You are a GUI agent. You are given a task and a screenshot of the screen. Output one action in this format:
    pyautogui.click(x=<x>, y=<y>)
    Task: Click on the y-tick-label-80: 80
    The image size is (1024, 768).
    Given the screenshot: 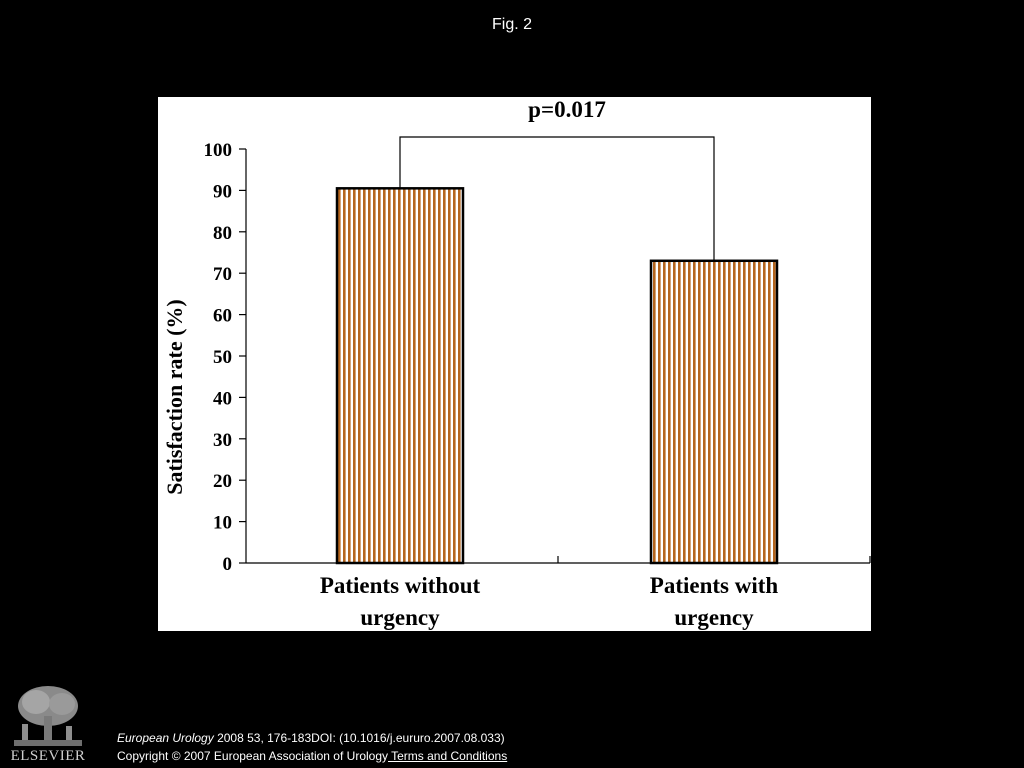 What is the action you would take?
    pyautogui.click(x=222, y=233)
    